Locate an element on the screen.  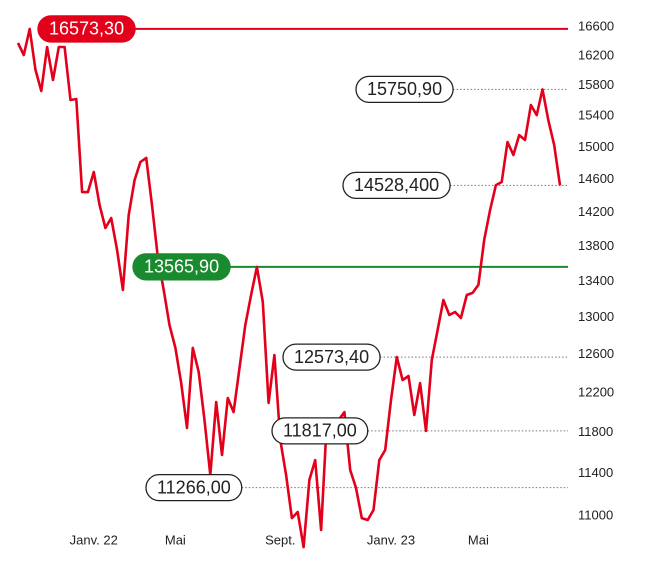
annotation-label: 14528,400 is located at coordinates (396, 185).